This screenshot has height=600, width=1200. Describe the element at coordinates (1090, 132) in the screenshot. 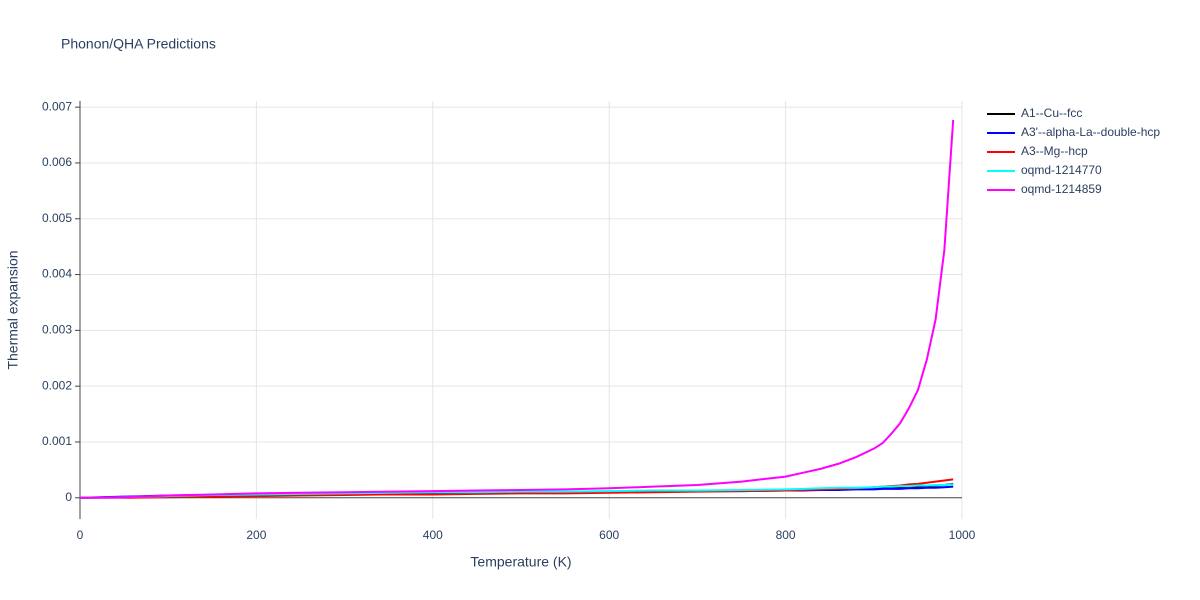

I see `legend-label: A3'--alpha-La--double-hcp` at that location.